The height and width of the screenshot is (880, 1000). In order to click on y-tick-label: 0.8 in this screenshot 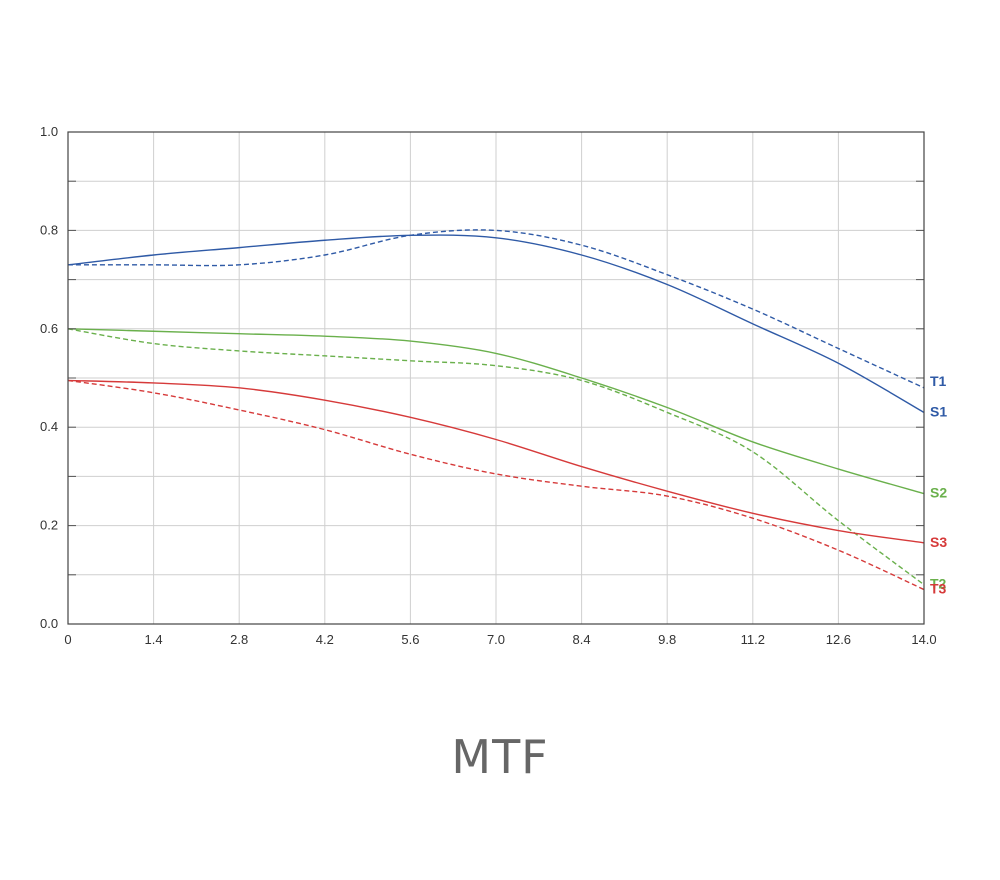, I will do `click(49, 229)`.